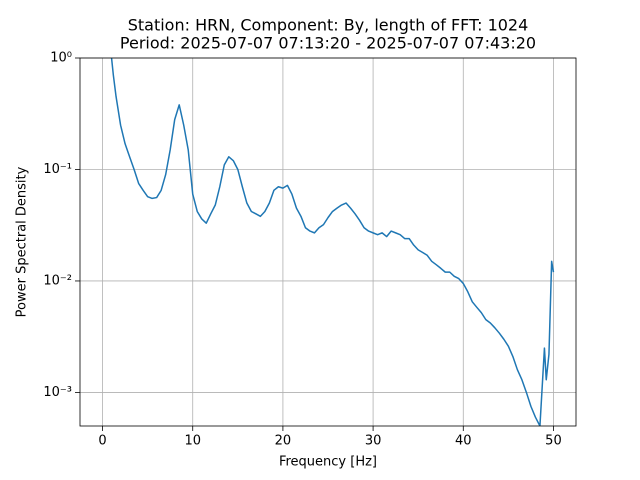 The image size is (640, 480). What do you see at coordinates (328, 462) in the screenshot?
I see `x-axis-label: Frequency [Hz]` at bounding box center [328, 462].